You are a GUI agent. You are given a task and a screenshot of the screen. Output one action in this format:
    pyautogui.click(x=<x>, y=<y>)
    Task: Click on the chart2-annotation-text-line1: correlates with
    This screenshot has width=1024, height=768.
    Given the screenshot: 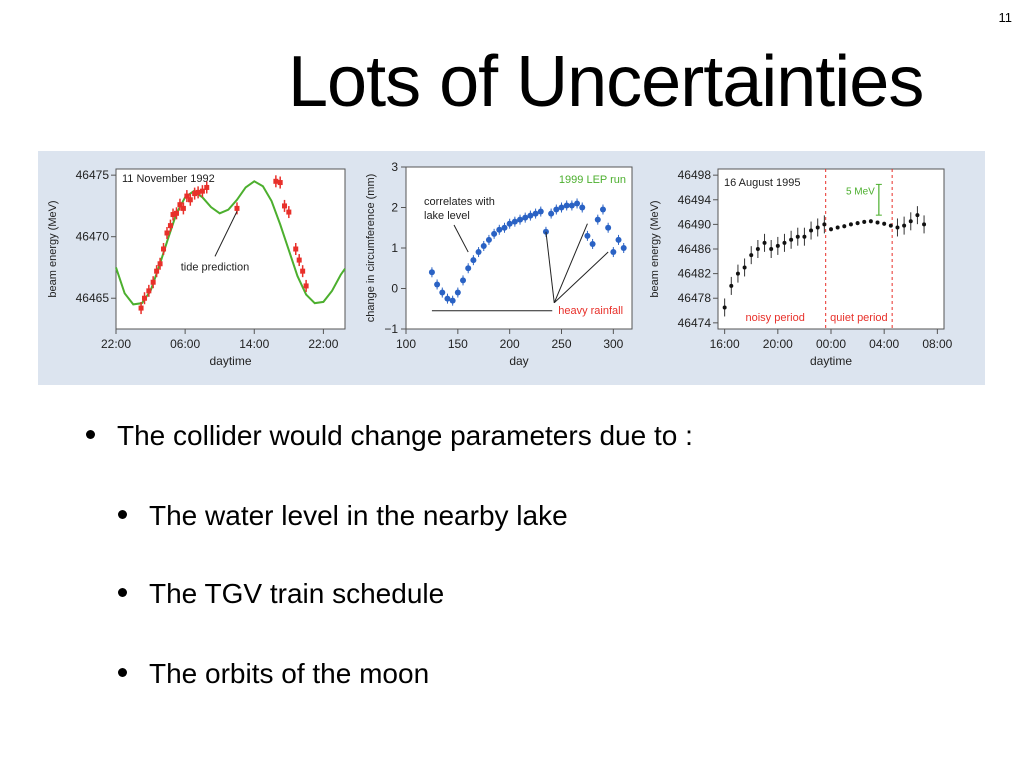 What is the action you would take?
    pyautogui.click(x=459, y=202)
    